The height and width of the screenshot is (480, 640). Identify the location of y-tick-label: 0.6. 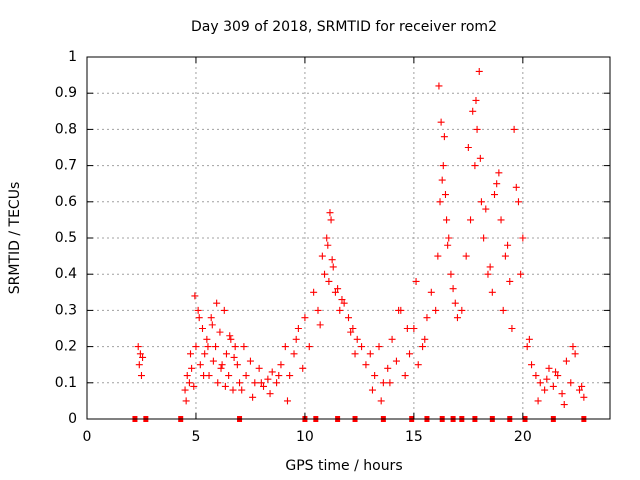
(66, 202).